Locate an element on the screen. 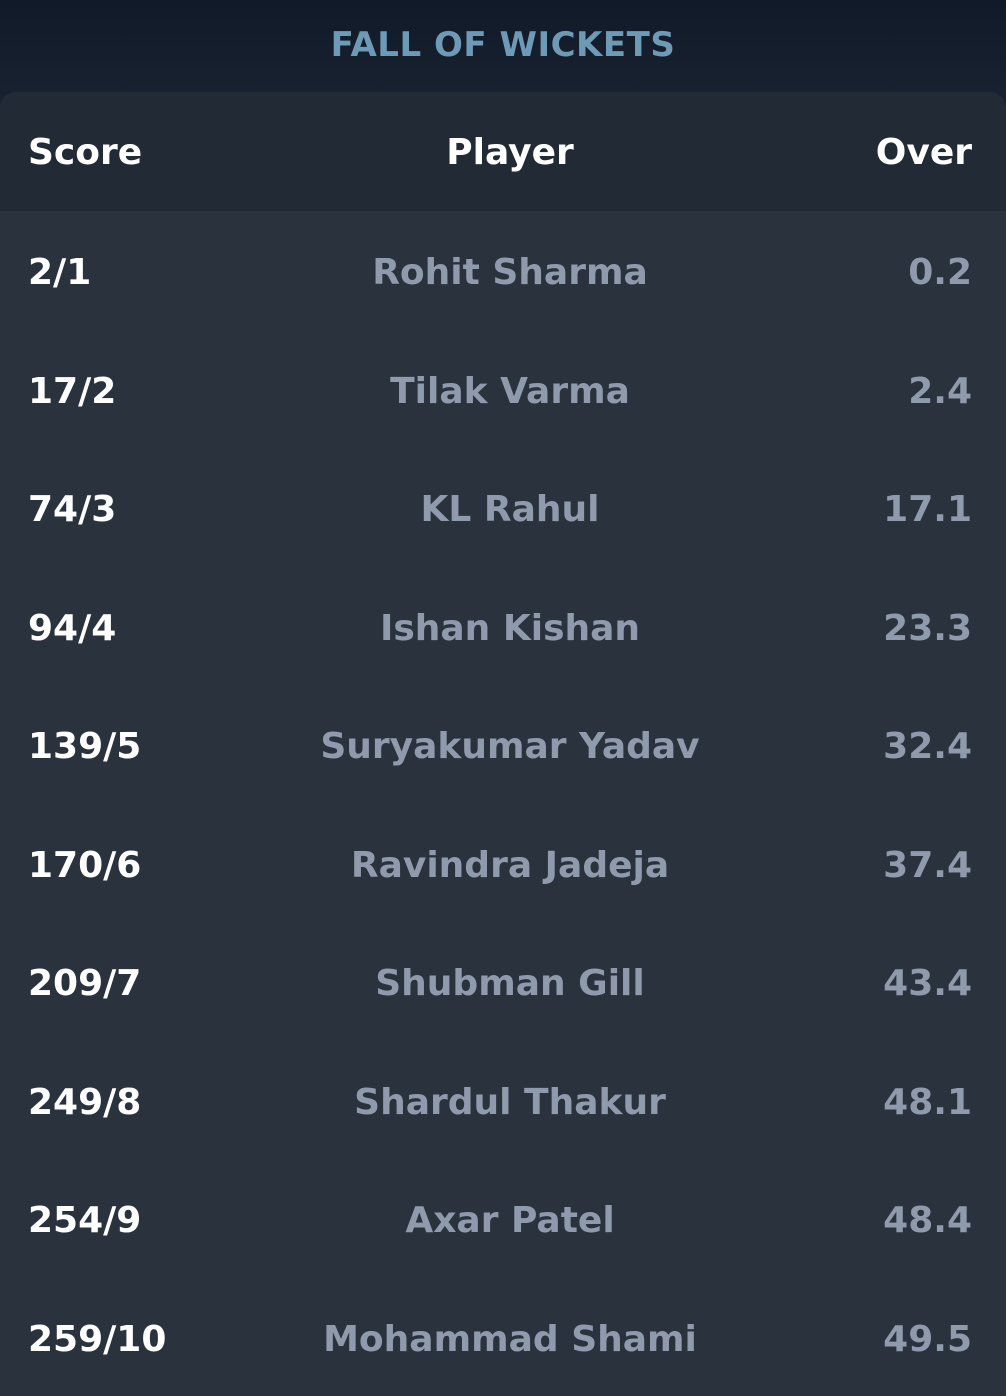  player-cell: Axar Patel is located at coordinates (510, 1220).